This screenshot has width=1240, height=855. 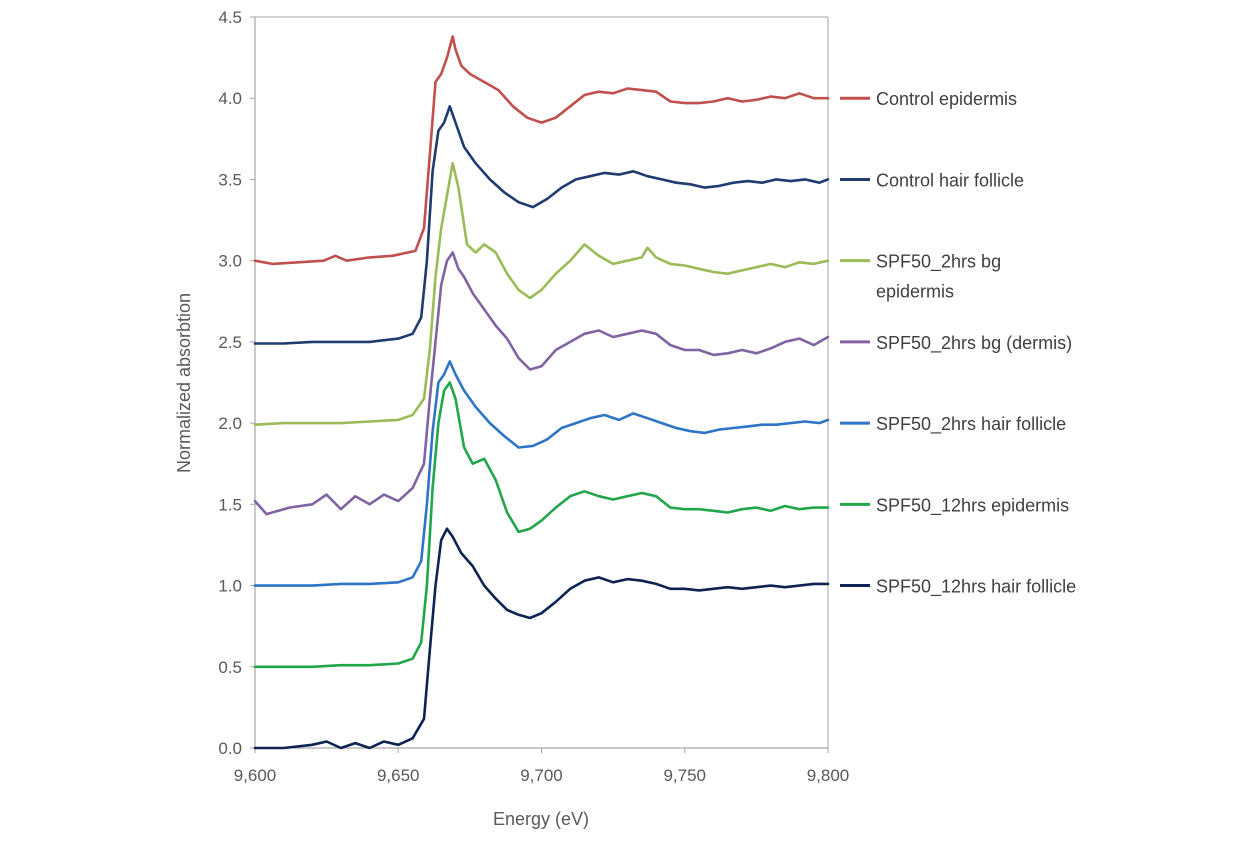 What do you see at coordinates (230, 504) in the screenshot?
I see `y-tick-label: 1.5` at bounding box center [230, 504].